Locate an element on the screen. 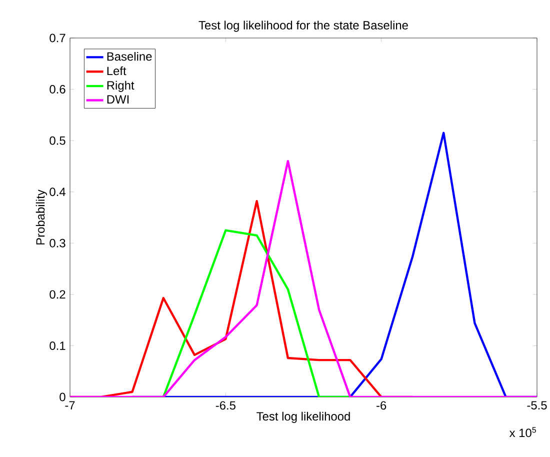 This screenshot has width=550, height=457. y-tick-label: 0 is located at coordinates (63, 397).